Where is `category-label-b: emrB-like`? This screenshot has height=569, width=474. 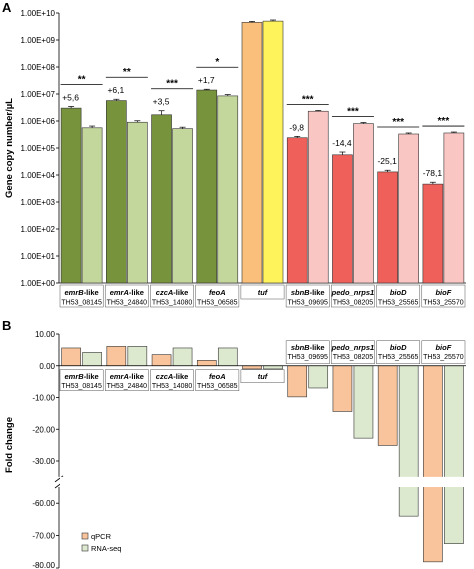
category-label-b: emrB-like is located at coordinates (82, 376).